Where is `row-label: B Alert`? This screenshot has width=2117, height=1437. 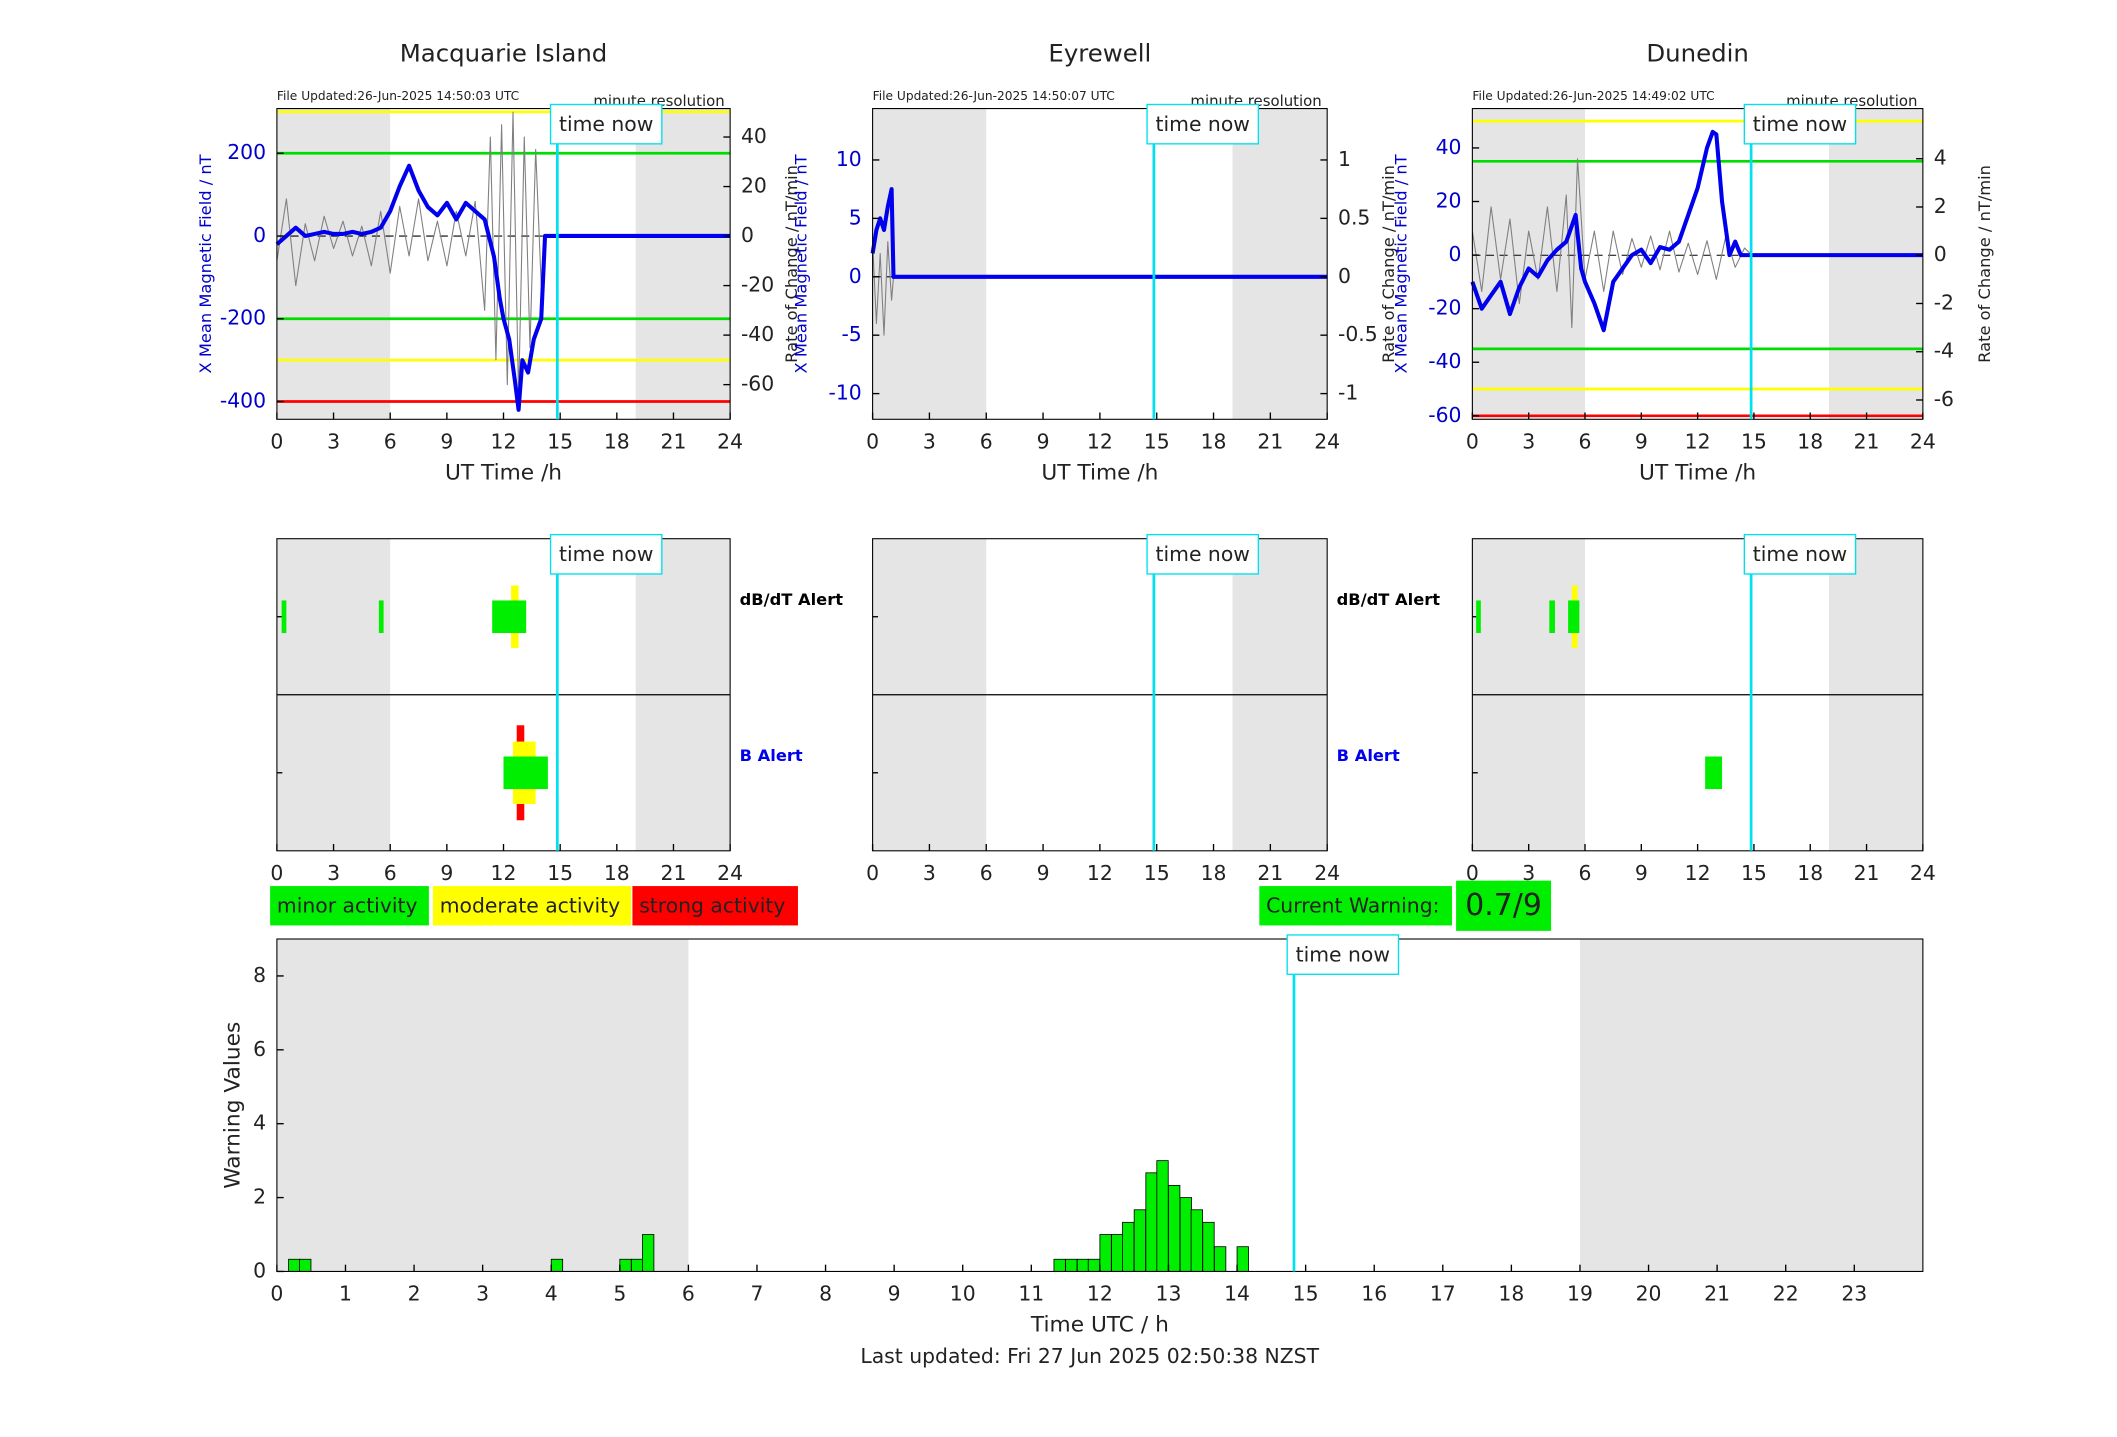
row-label: B Alert is located at coordinates (1368, 755).